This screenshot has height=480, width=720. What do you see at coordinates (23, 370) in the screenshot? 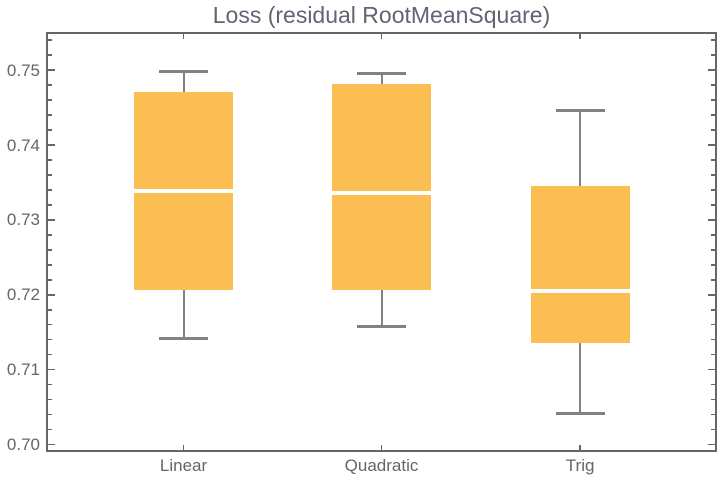
I see `y-axis-tick-label: 0.71` at bounding box center [23, 370].